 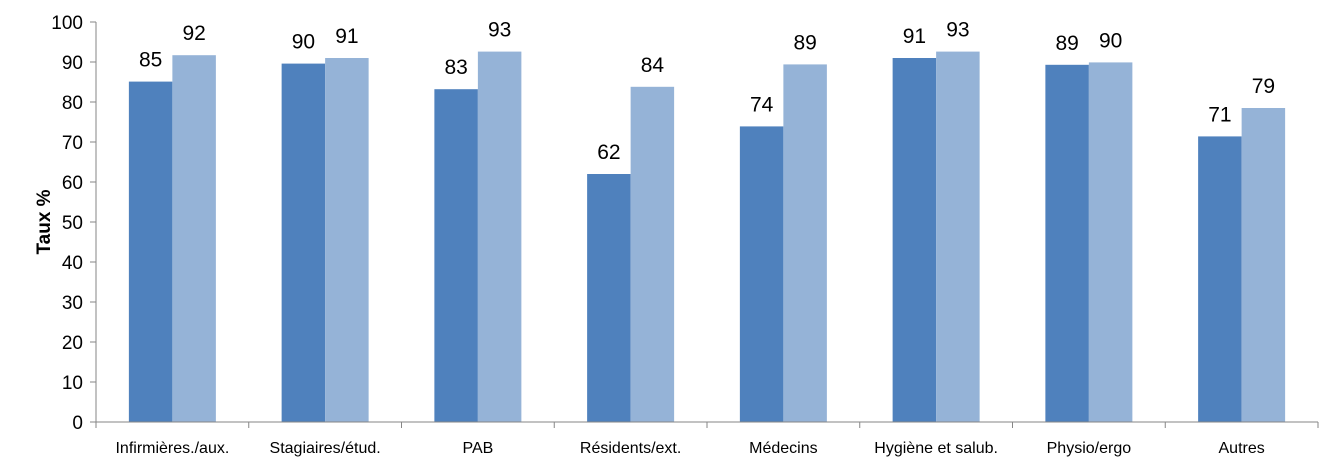 What do you see at coordinates (172, 448) in the screenshot?
I see `x-tick-label: Infirmières./aux.` at bounding box center [172, 448].